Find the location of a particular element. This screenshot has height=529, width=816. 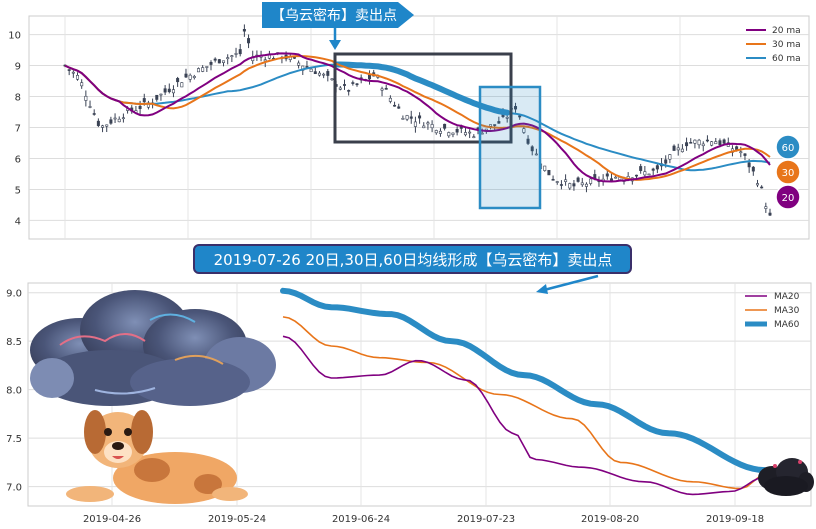

top-annotation-arrow-head is located at coordinates (335, 45).